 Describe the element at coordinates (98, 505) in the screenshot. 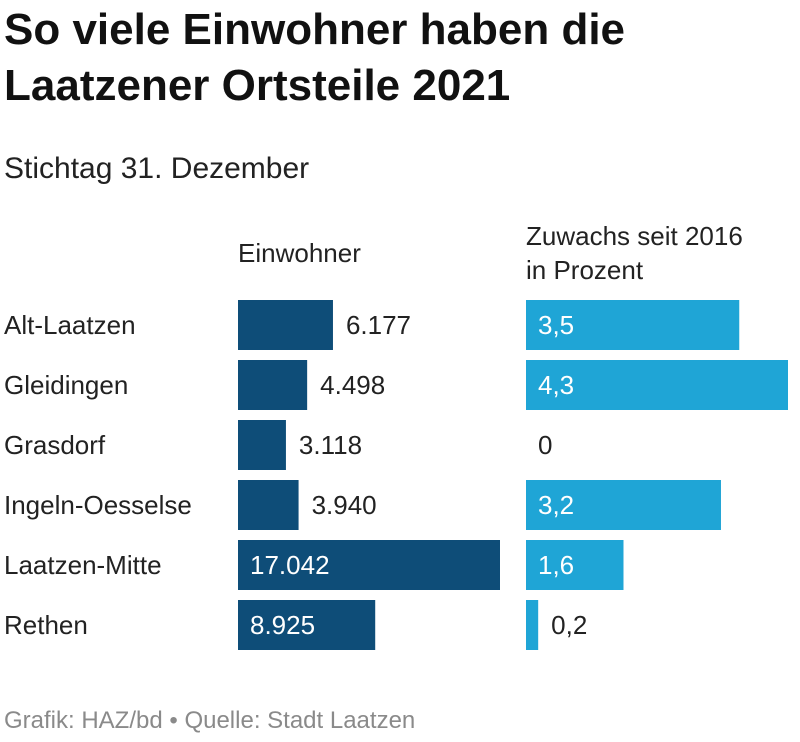

I see `category-label-ingeln-oesselse: Ingeln-Oesselse` at that location.